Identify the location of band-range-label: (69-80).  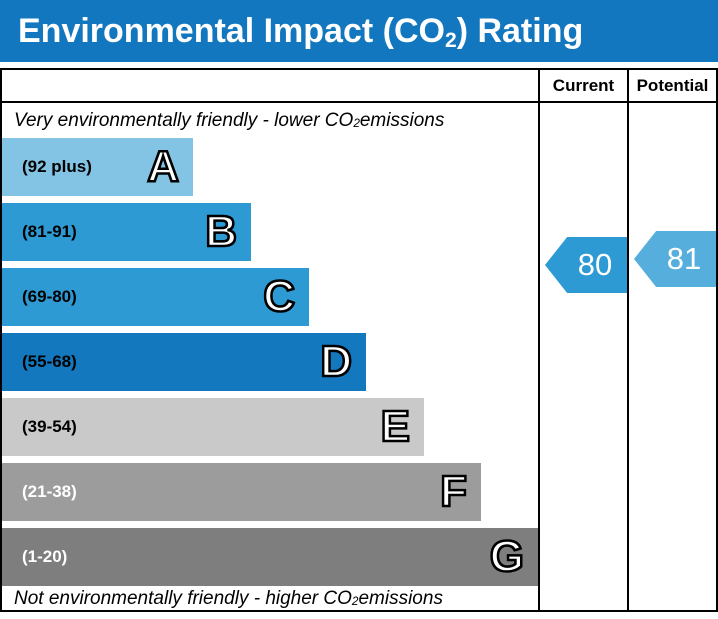
(49, 296).